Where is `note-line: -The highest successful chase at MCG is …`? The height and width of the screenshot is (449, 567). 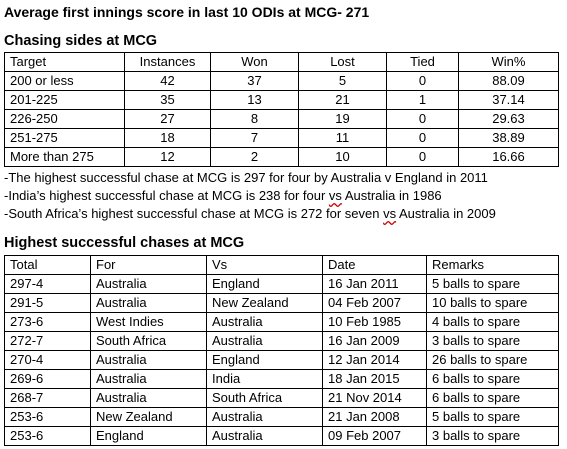 note-line: -The highest successful chase at MCG is … is located at coordinates (250, 178).